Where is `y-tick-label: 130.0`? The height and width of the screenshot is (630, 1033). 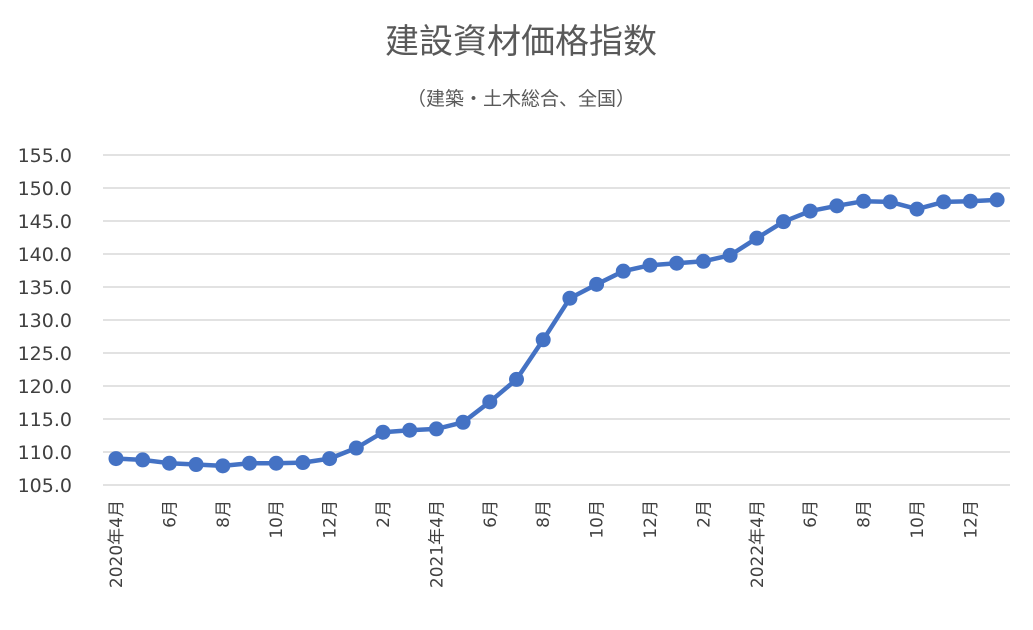 y-tick-label: 130.0 is located at coordinates (45, 321).